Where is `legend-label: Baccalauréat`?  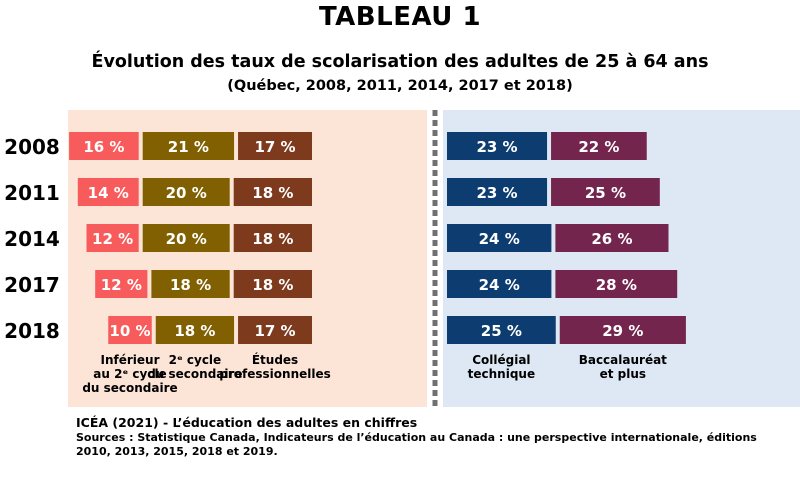
legend-label: Baccalauréat is located at coordinates (623, 360).